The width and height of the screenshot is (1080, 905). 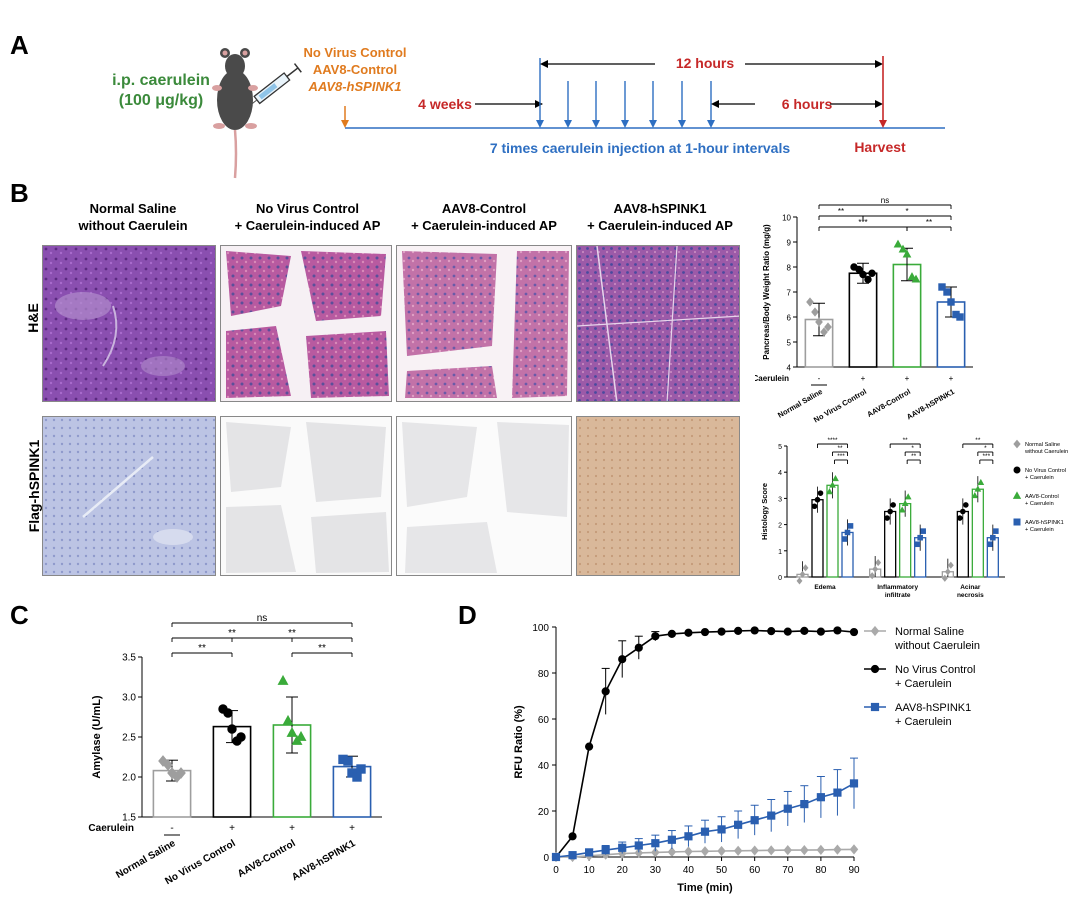 What do you see at coordinates (292, 633) in the screenshot?
I see `sig-1-3-label: **` at bounding box center [292, 633].